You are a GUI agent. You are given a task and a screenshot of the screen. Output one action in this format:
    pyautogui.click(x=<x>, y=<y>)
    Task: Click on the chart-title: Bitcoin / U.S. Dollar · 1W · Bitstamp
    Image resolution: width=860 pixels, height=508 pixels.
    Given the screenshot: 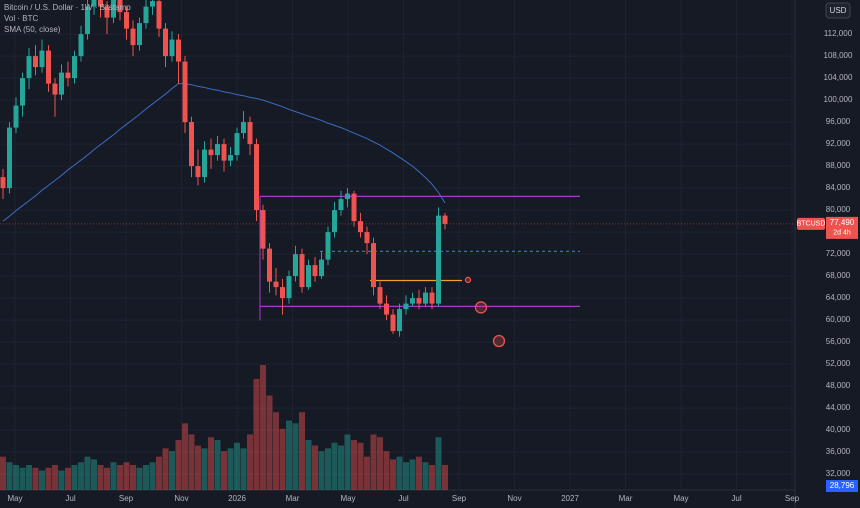 What is the action you would take?
    pyautogui.click(x=67, y=7)
    